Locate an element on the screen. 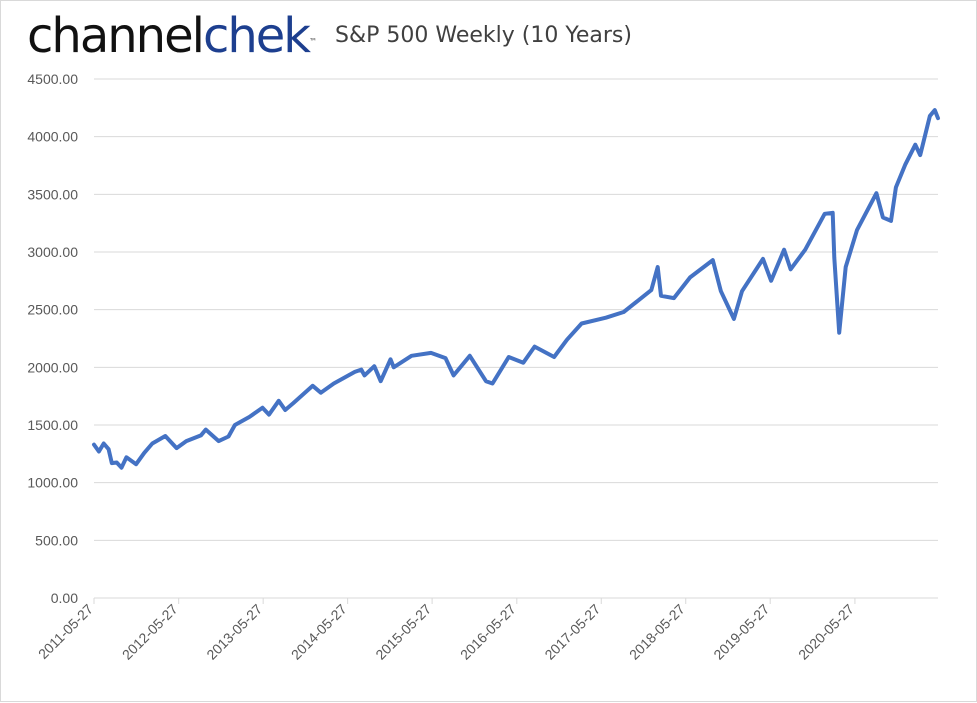 This screenshot has height=703, width=977. x-tick-label: 2015-05-27 is located at coordinates (403, 632).